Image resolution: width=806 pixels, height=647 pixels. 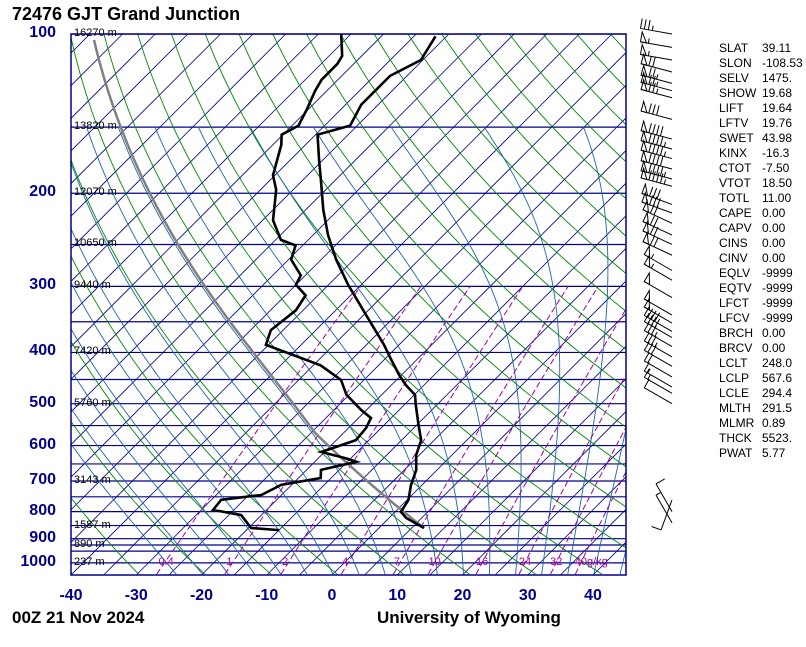 I want to click on wind-barbs, so click(x=656, y=274).